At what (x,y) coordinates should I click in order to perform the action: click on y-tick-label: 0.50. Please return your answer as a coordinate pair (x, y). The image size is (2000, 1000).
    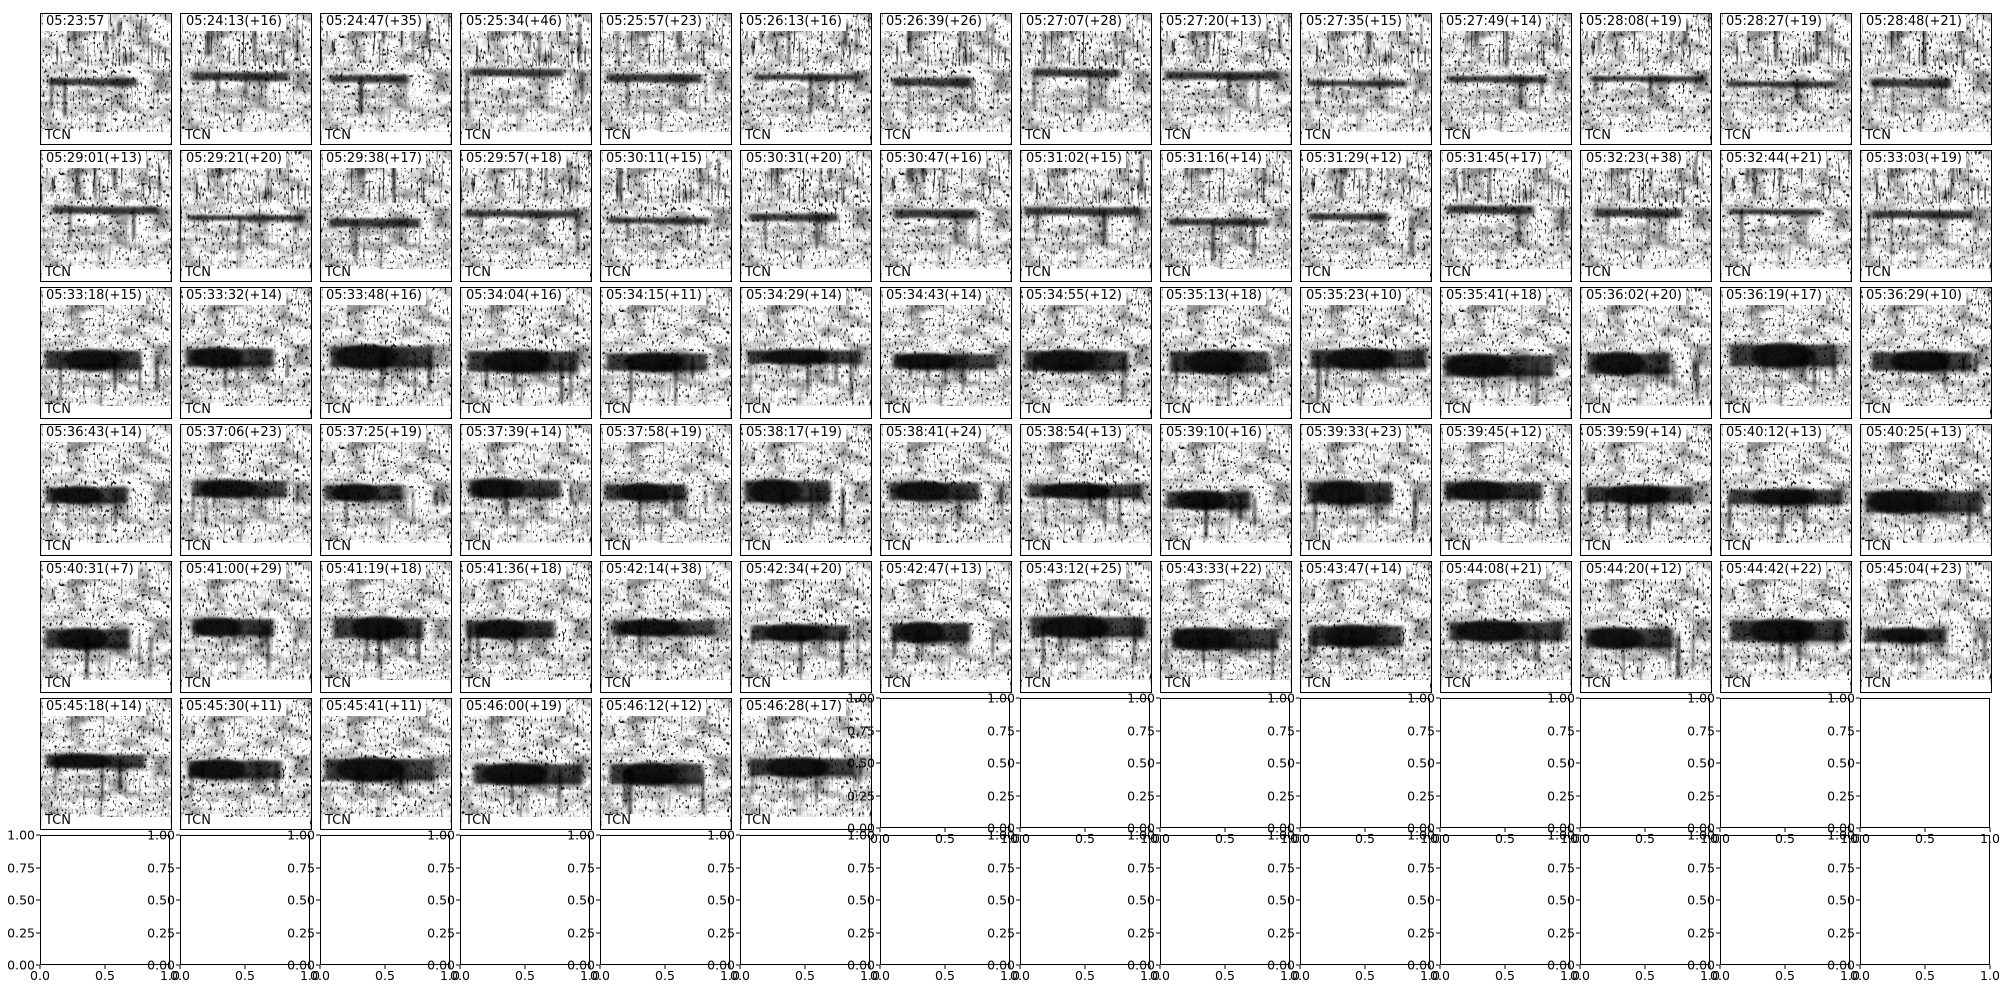
    Looking at the image, I should click on (721, 900).